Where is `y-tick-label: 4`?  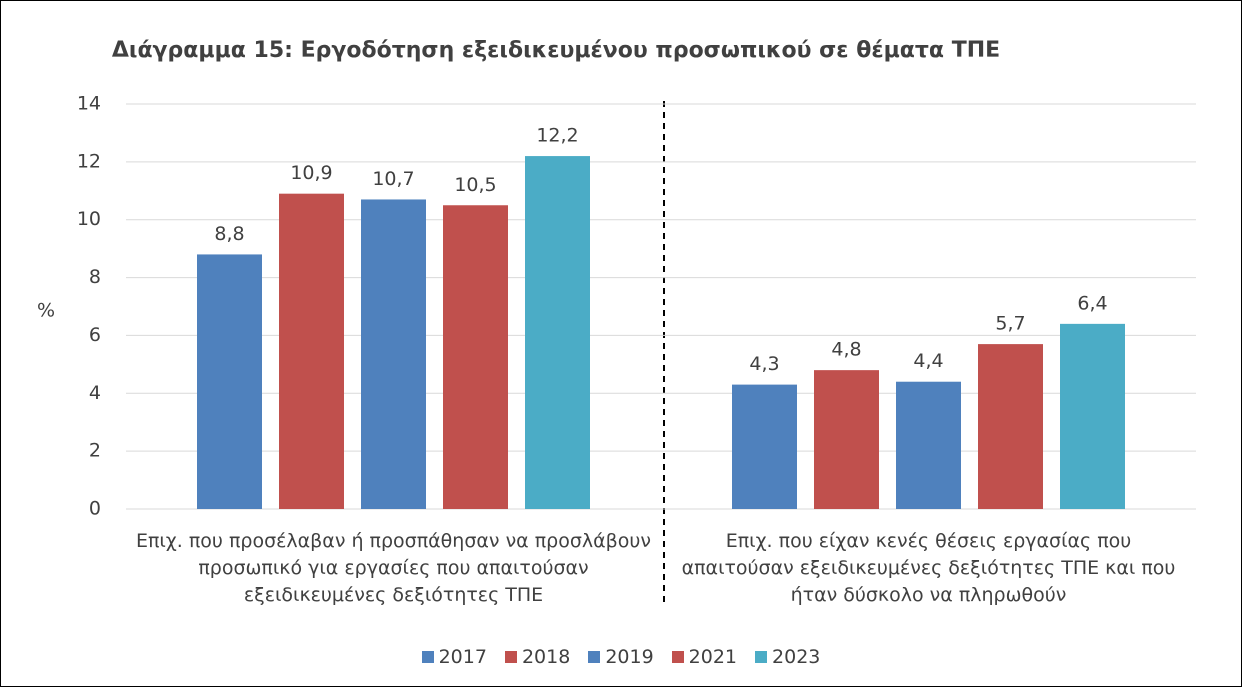
y-tick-label: 4 is located at coordinates (95, 393).